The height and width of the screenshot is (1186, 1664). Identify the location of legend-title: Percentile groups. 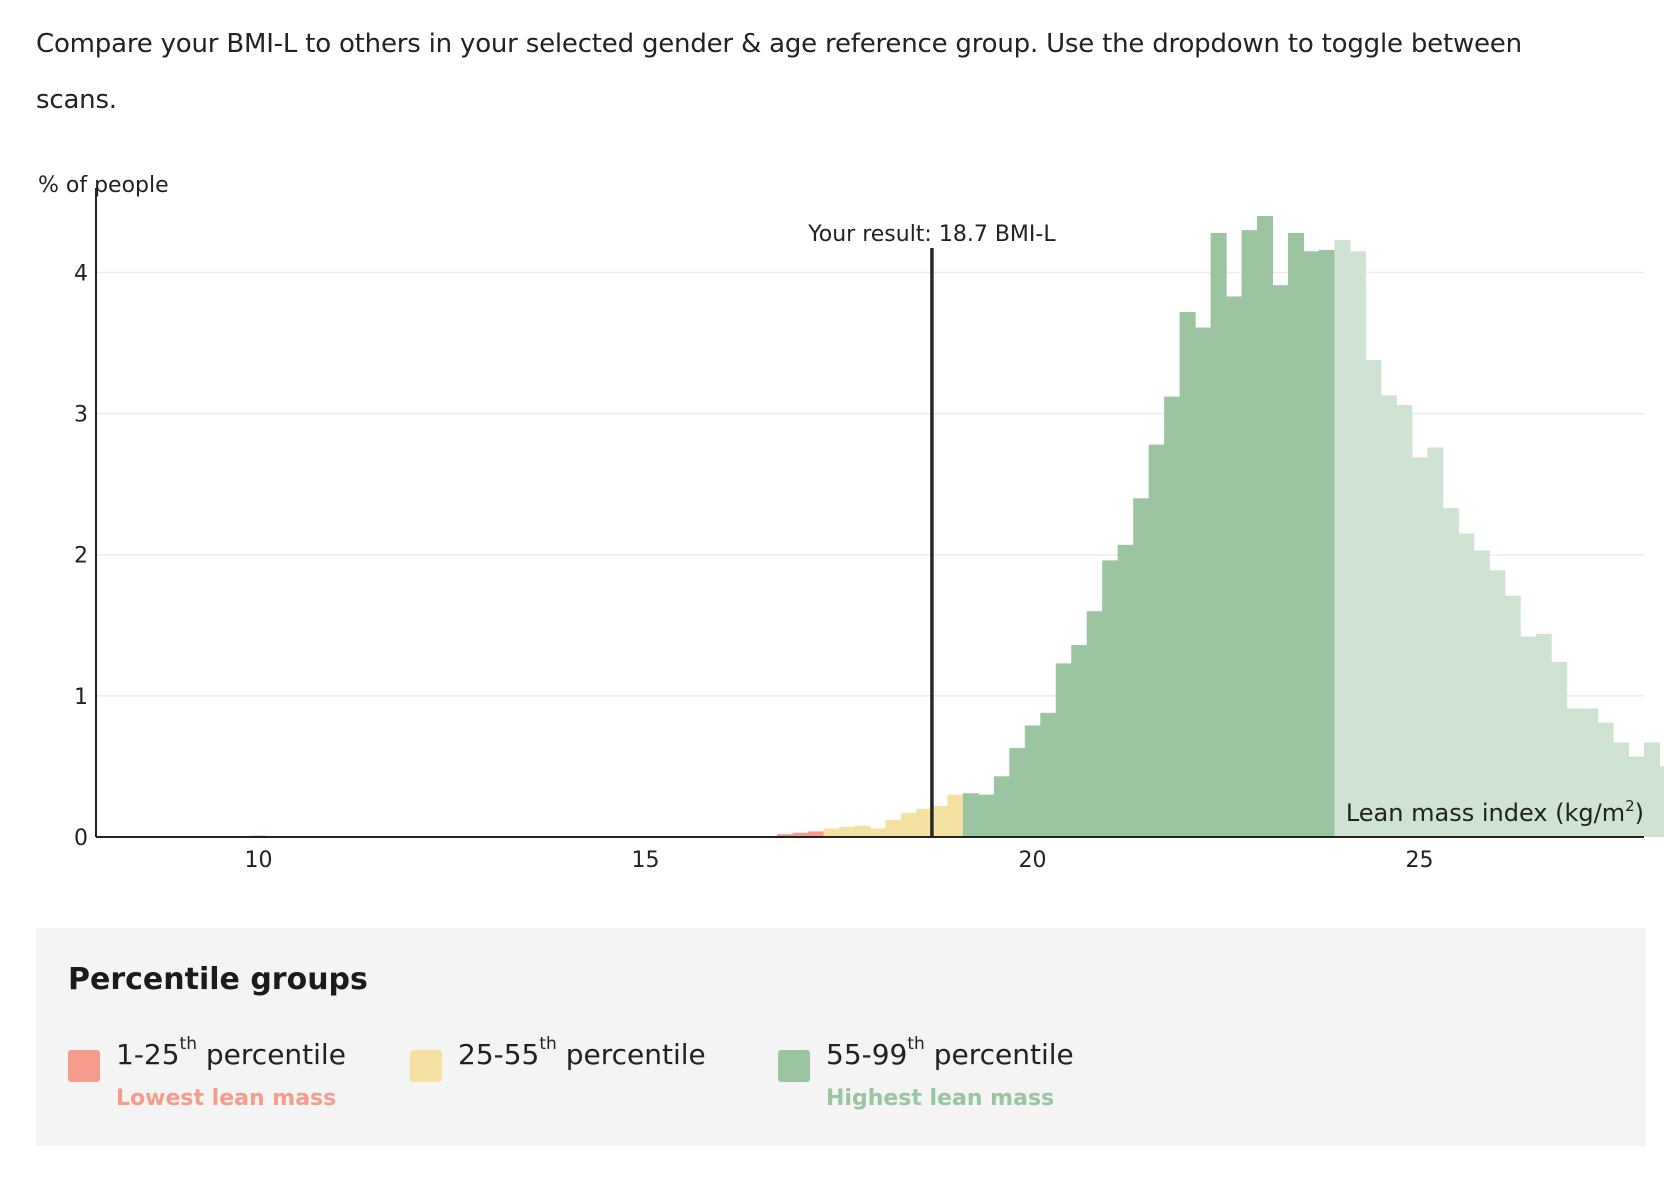
(218, 979).